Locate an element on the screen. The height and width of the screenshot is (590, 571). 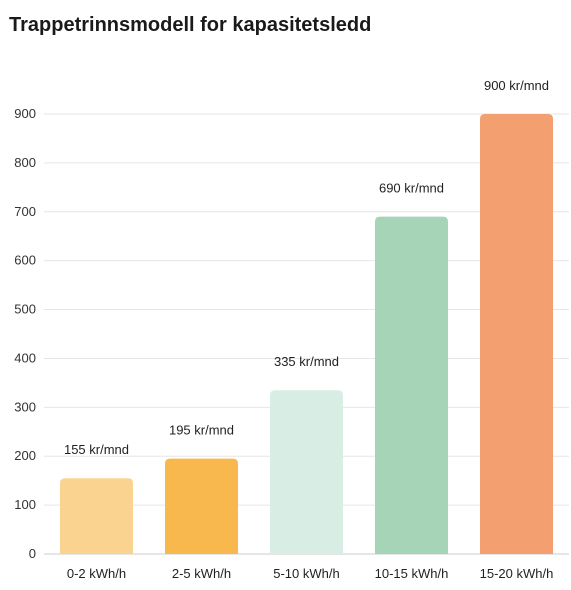
data-label: 900 kr/mnd is located at coordinates (516, 85).